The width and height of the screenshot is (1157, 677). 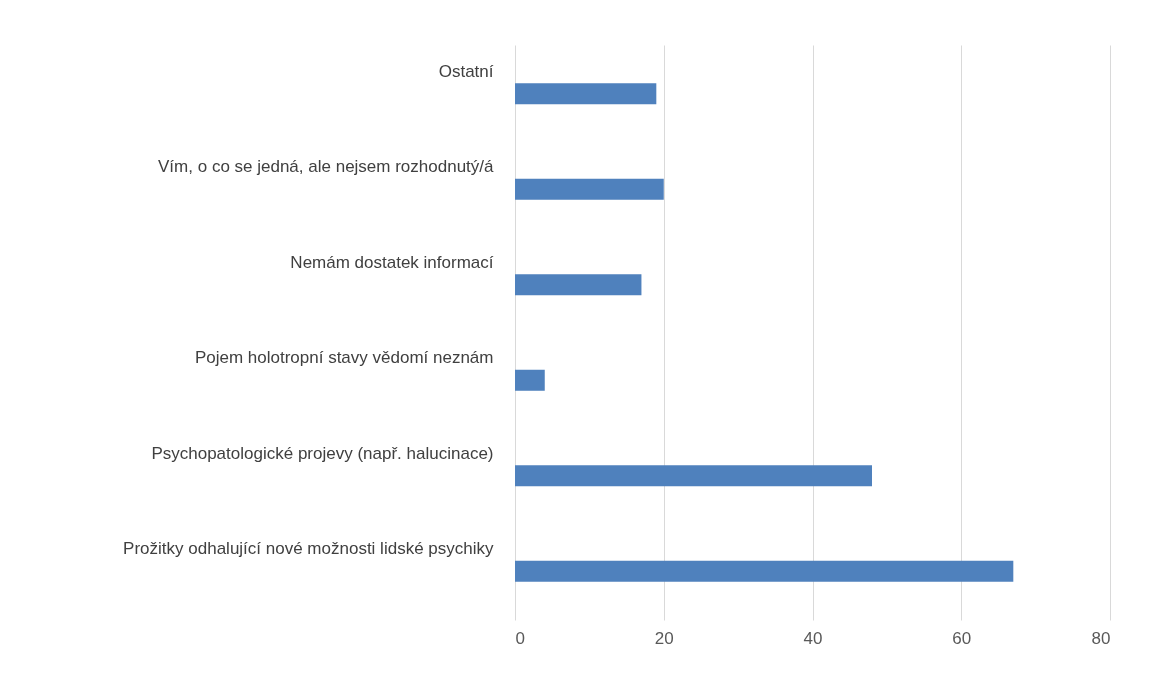 What do you see at coordinates (322, 453) in the screenshot?
I see `y-tick-label: Psychopatologické projevy (např. halucinace)` at bounding box center [322, 453].